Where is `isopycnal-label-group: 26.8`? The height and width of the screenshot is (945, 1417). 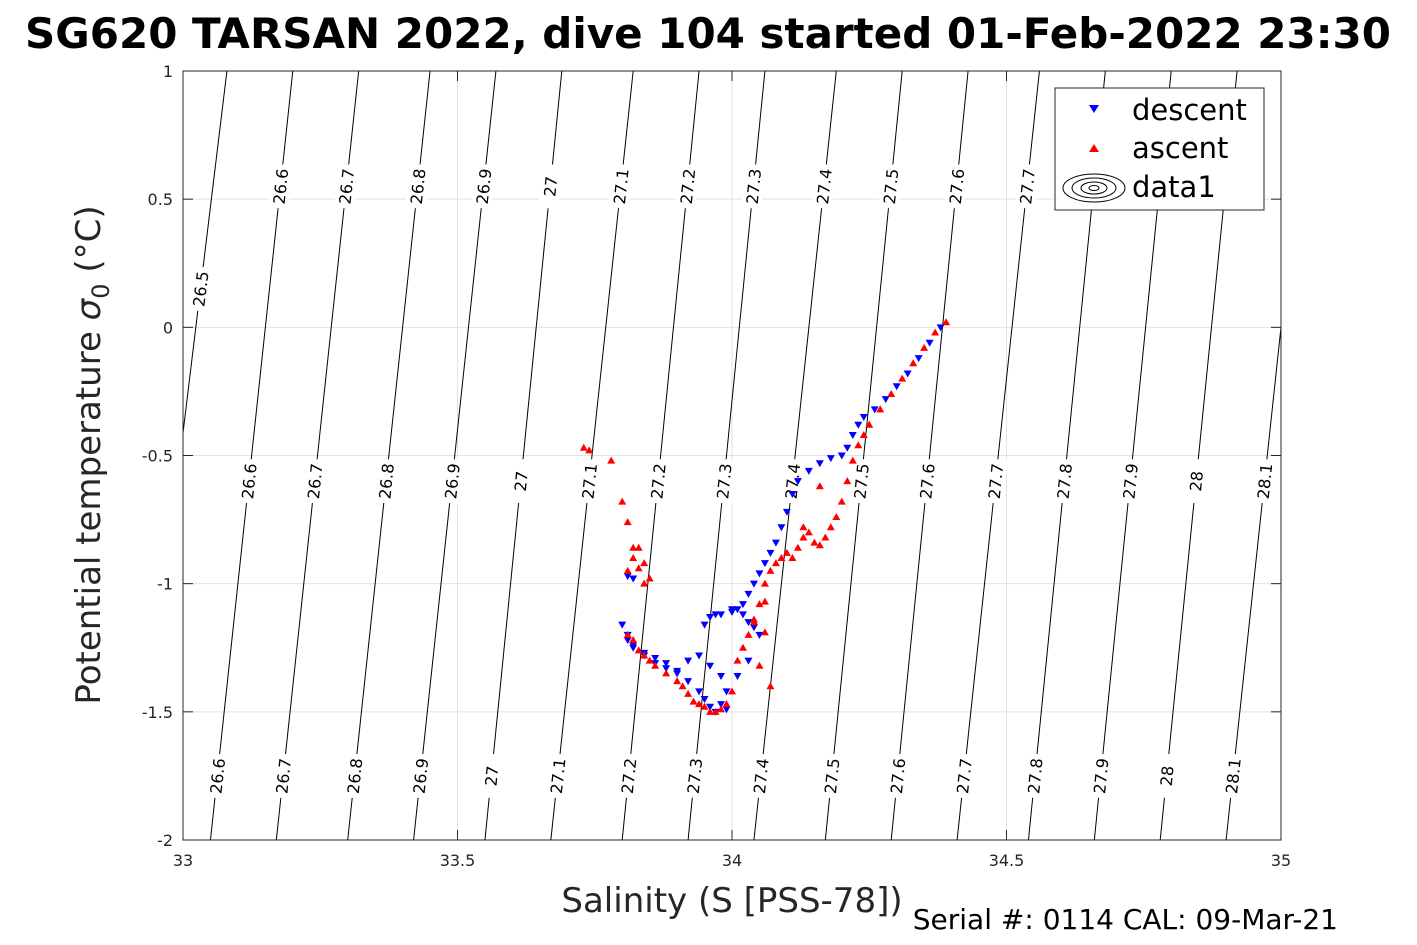 isopycnal-label-group: 26.8 is located at coordinates (386, 481).